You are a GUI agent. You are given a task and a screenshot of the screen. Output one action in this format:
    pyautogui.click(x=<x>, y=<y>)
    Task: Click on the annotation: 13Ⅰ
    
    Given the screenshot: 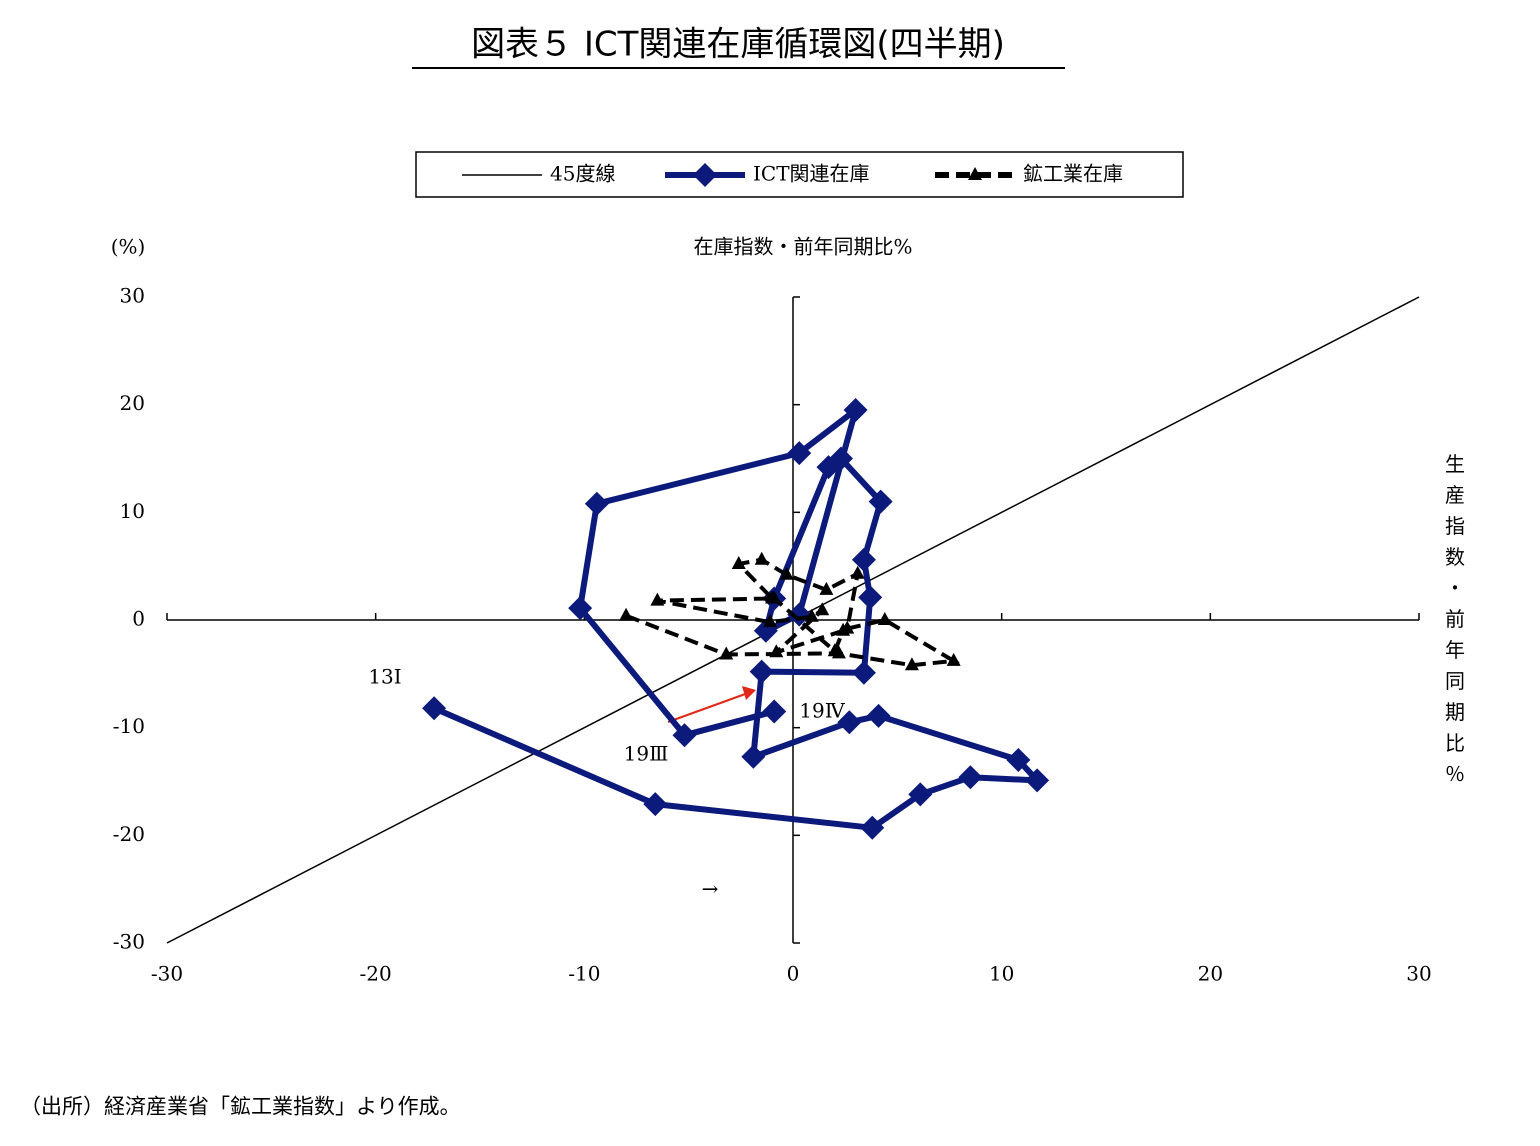 What is the action you would take?
    pyautogui.click(x=384, y=677)
    